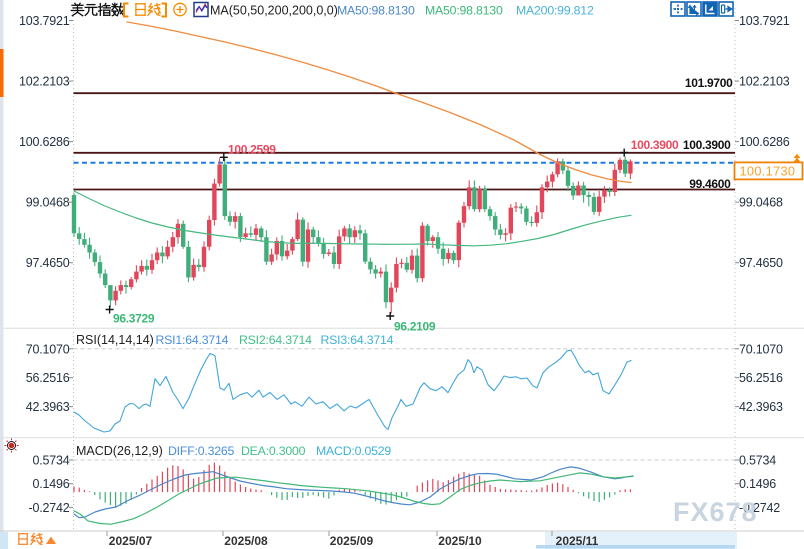  Describe the element at coordinates (134, 318) in the screenshot. I see `svg-text: 96.3729` at that location.